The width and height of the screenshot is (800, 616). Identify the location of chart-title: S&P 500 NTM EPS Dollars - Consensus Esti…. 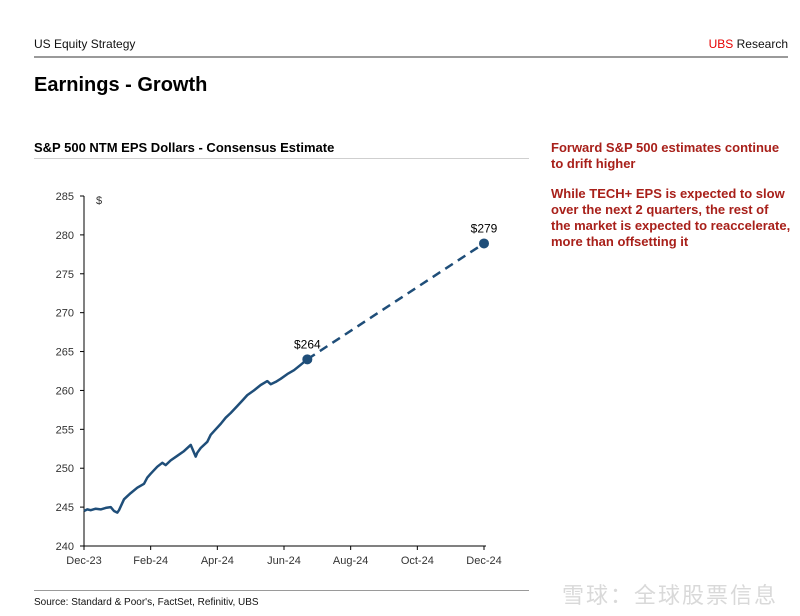
(184, 147).